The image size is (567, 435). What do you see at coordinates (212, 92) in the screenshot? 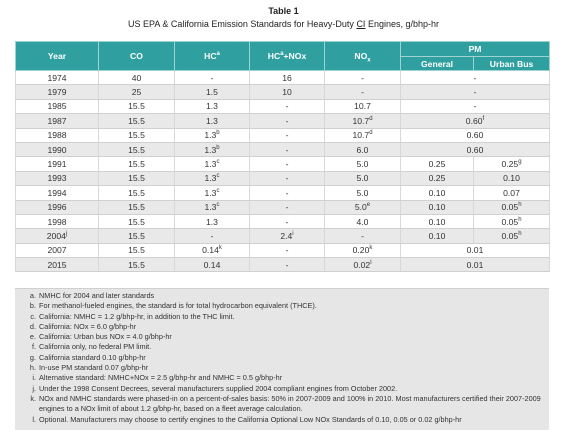
I see `cell-hc-value: 1.5` at bounding box center [212, 92].